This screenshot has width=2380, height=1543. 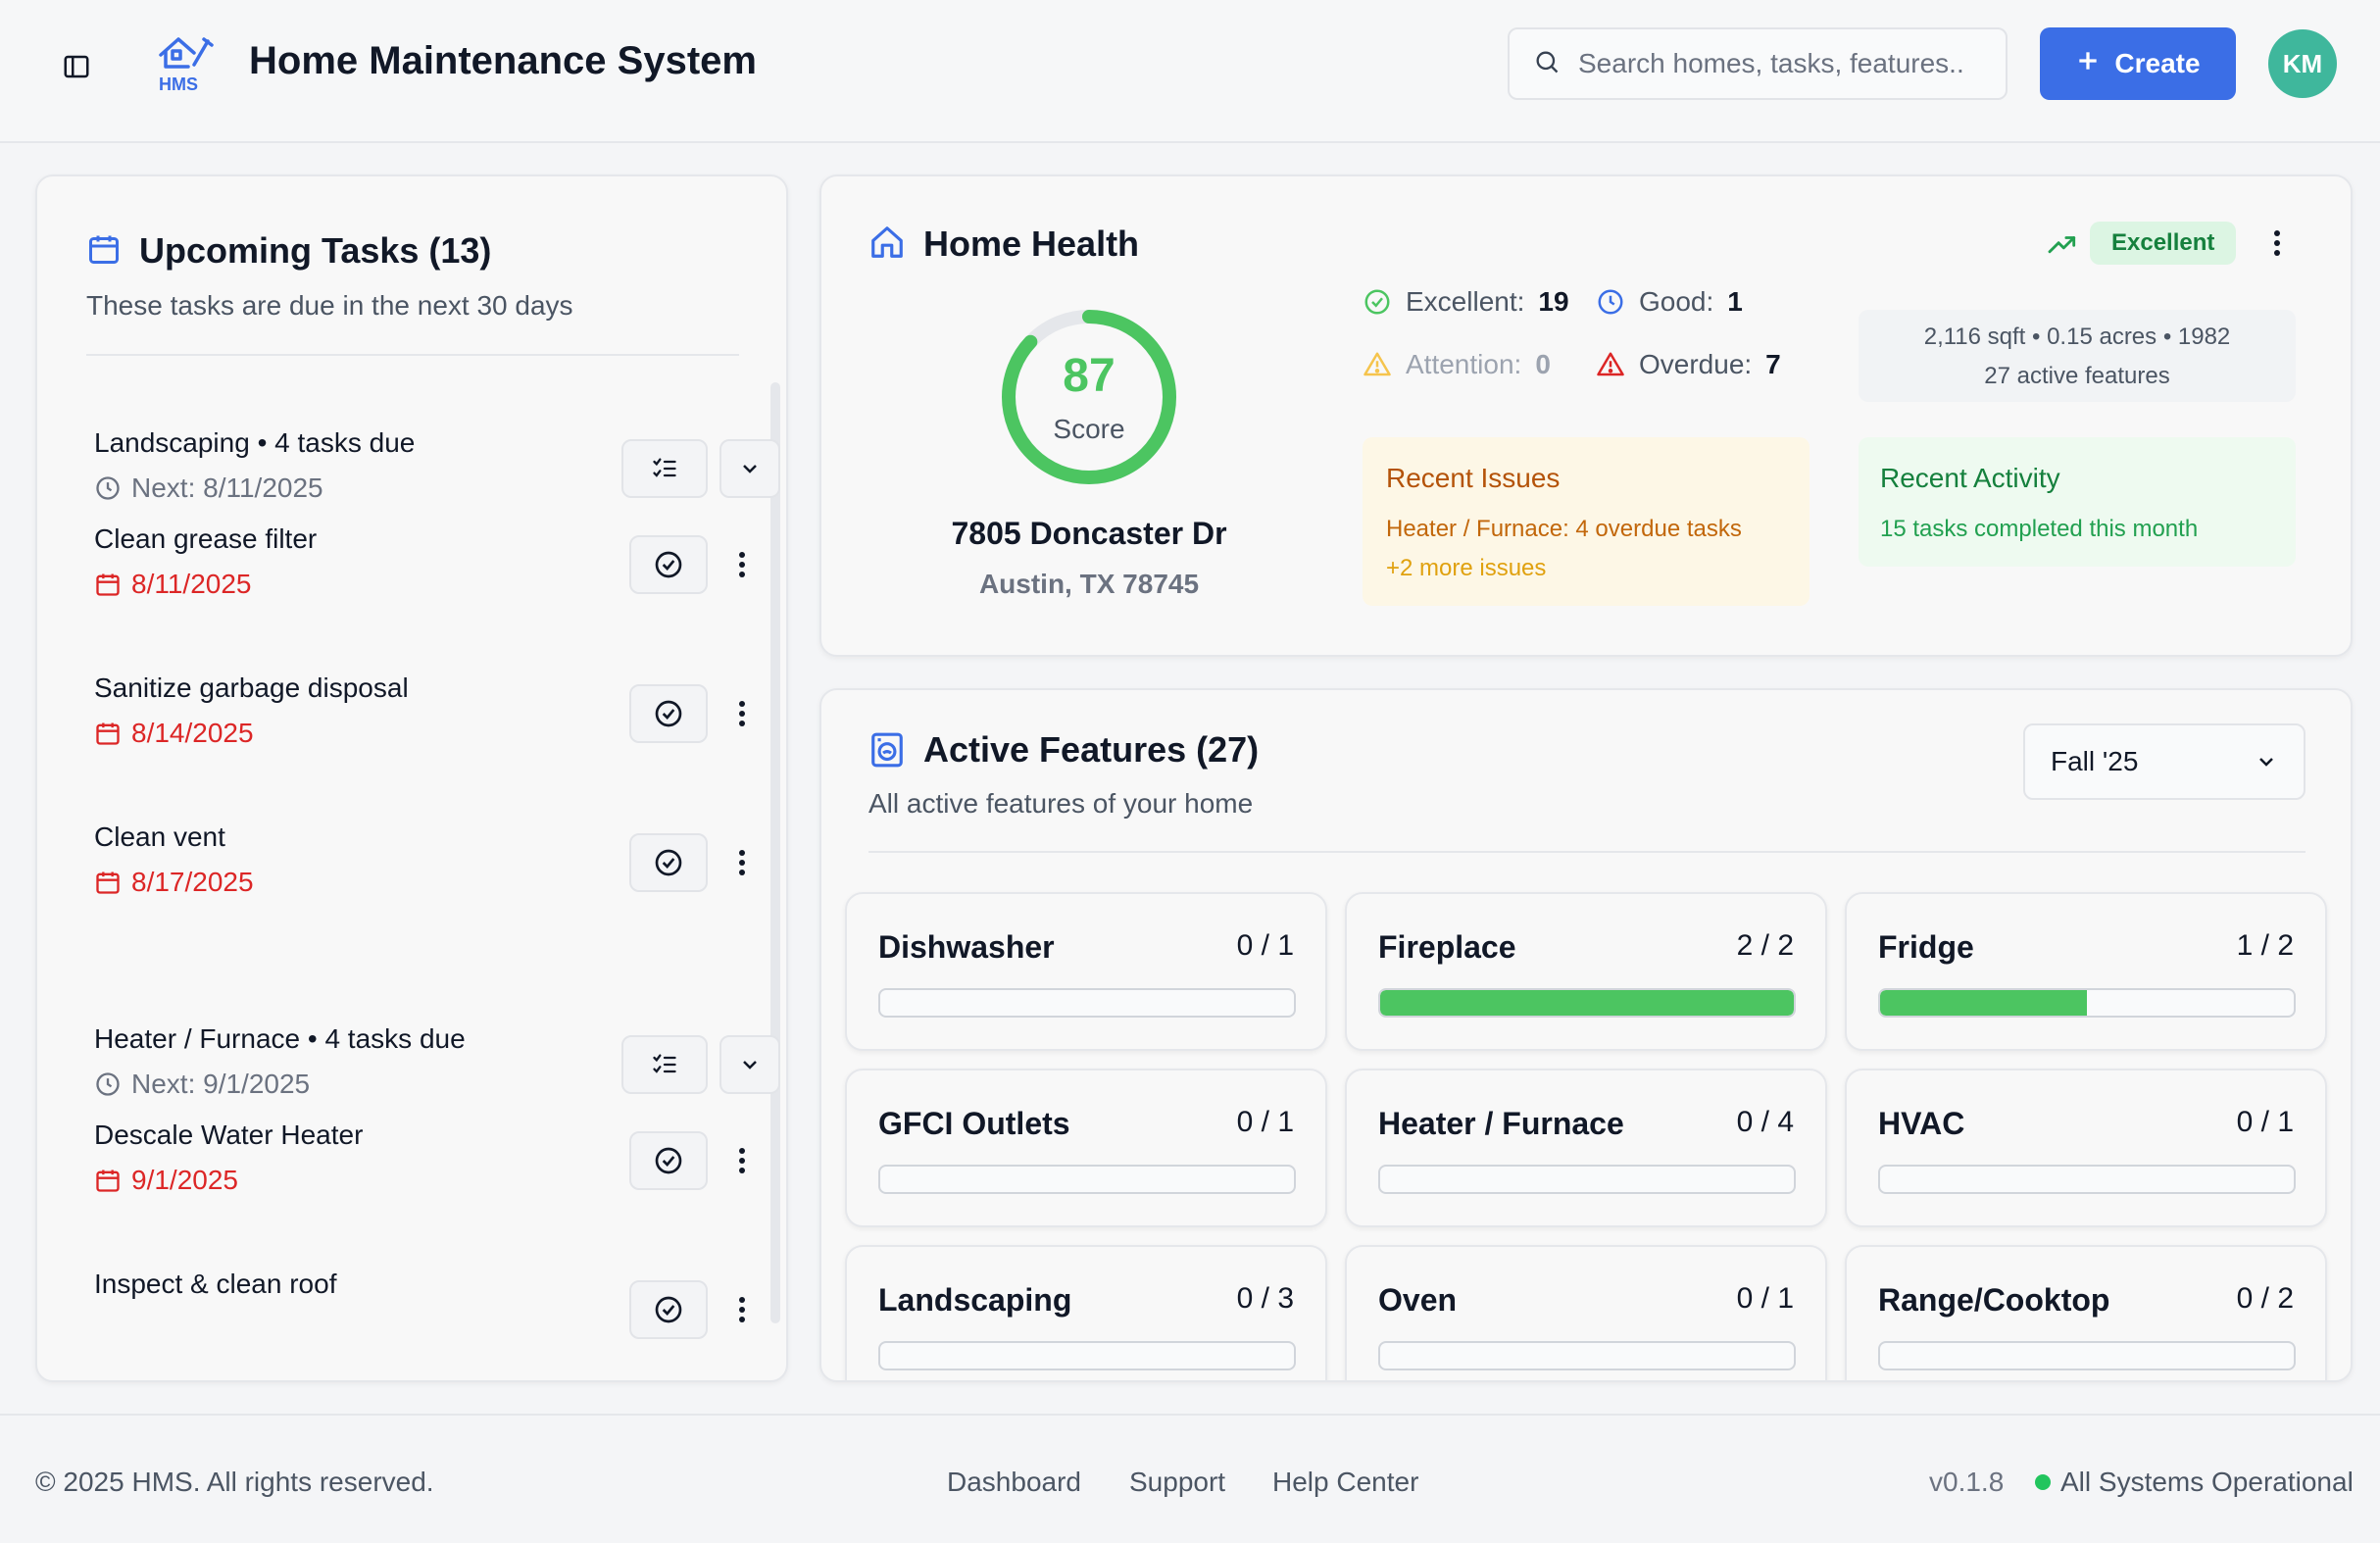 What do you see at coordinates (1089, 429) in the screenshot?
I see `health-score-label: Score` at bounding box center [1089, 429].